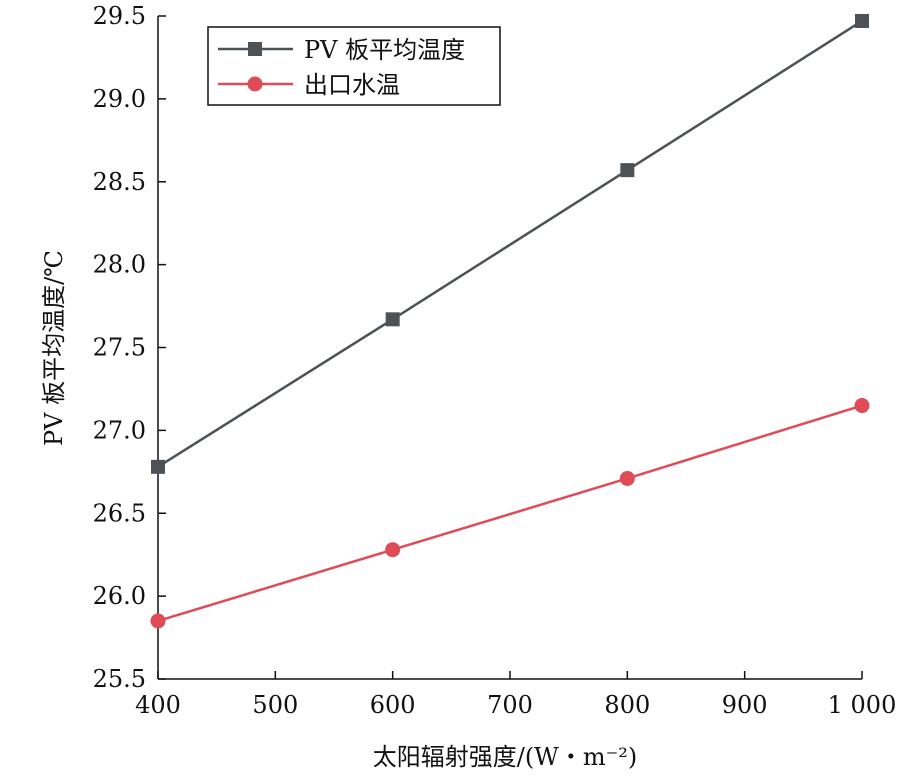 The image size is (922, 784). Describe the element at coordinates (119, 679) in the screenshot. I see `y-tick-label: 25.5` at that location.